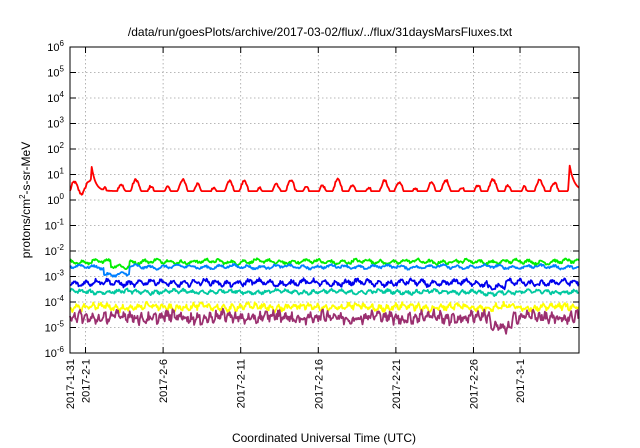 Image resolution: width=640 pixels, height=448 pixels. What do you see at coordinates (55, 225) in the screenshot?
I see `y-tick-label: 10⁻¹` at bounding box center [55, 225].